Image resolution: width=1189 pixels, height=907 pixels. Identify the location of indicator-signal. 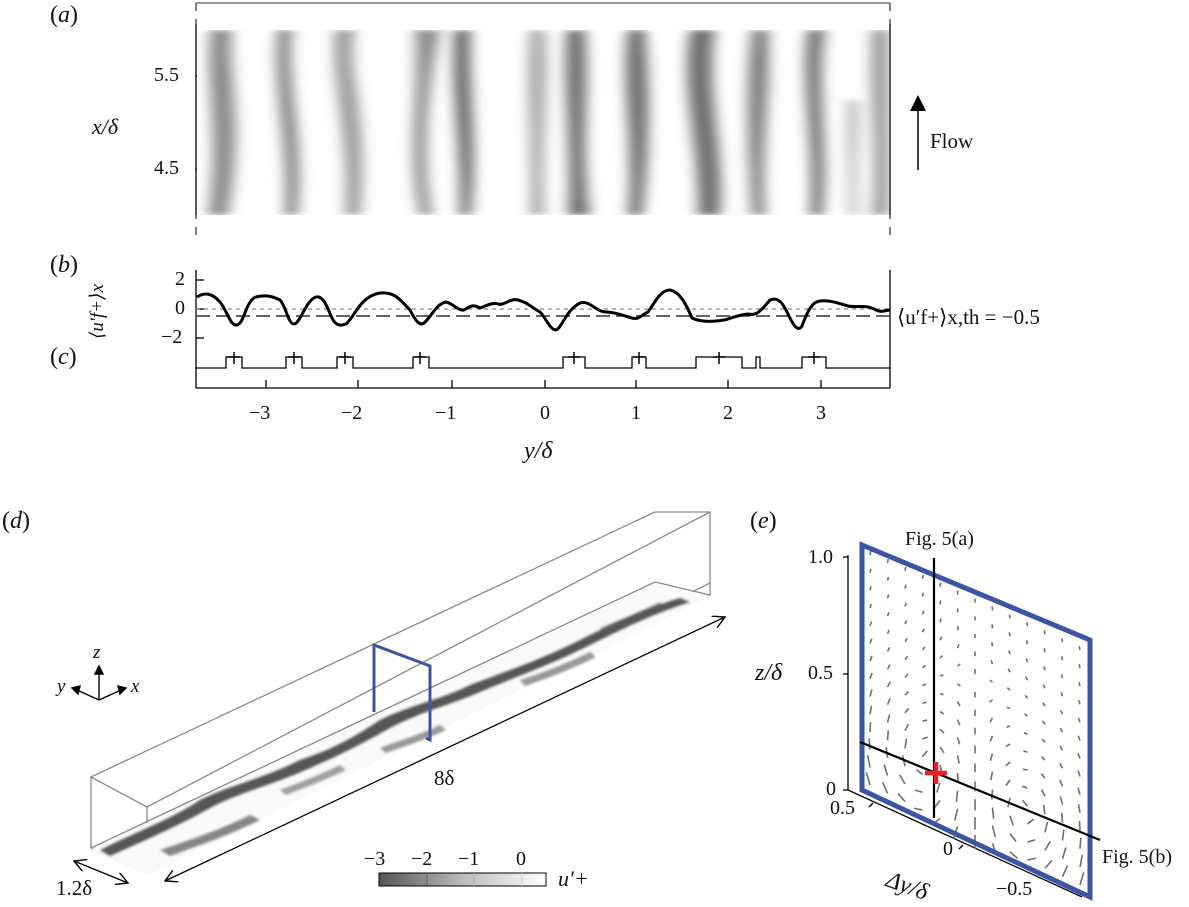
(543, 362).